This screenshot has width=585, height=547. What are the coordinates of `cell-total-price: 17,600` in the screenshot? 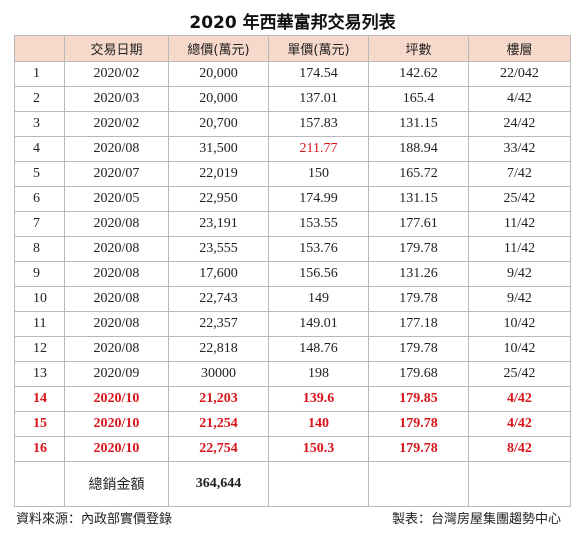 It's located at (218, 274).